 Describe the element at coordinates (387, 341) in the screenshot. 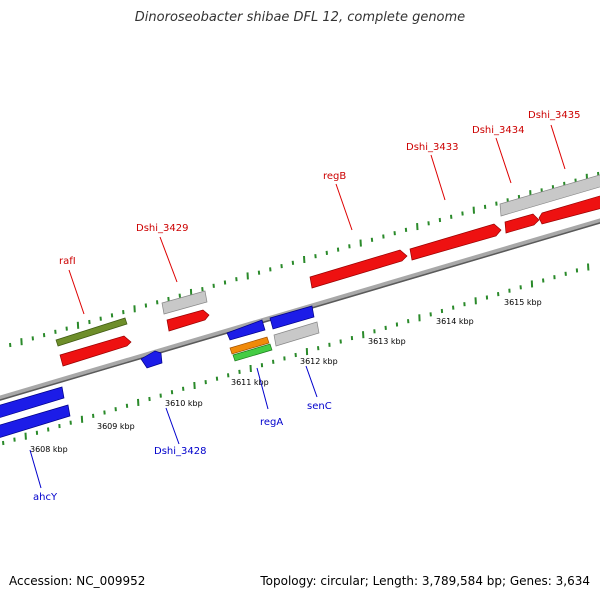

I see `kbp-label: 3613 kbp` at that location.